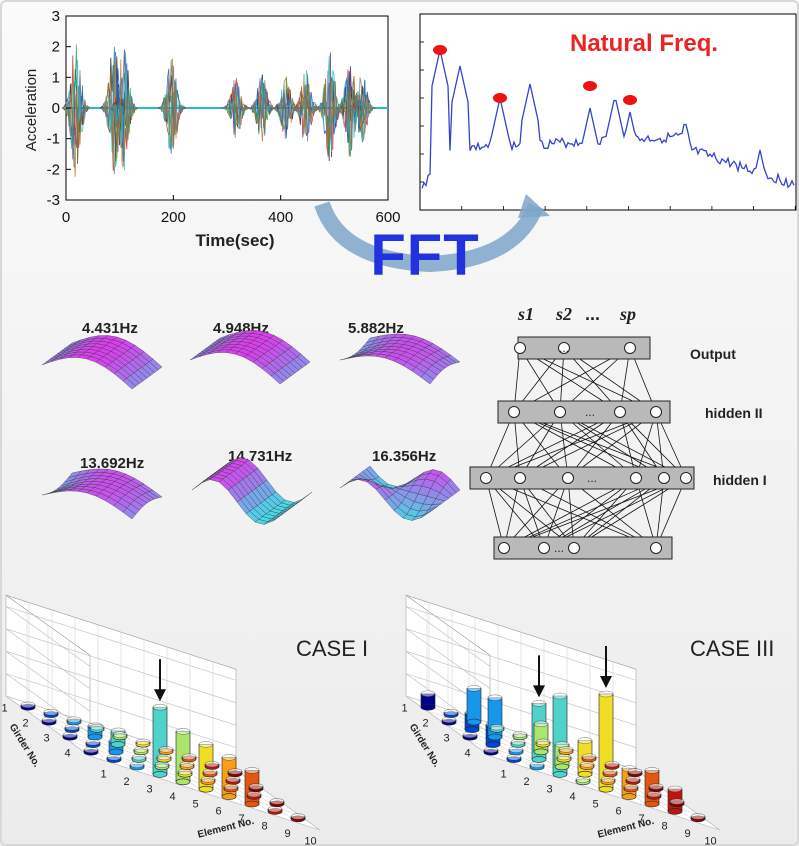 The image size is (799, 846). I want to click on nn-output-s1: s1, so click(526, 314).